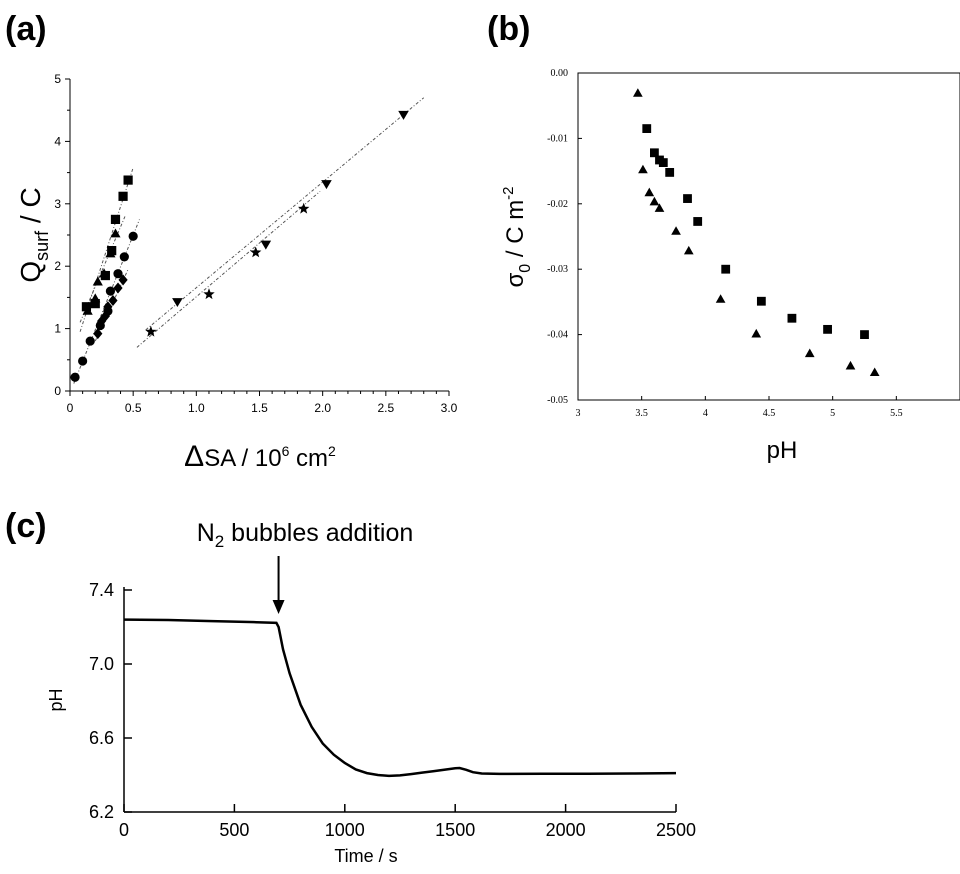  Describe the element at coordinates (515, 232) in the screenshot. I see `ylabel-b-rest: / C m` at that location.